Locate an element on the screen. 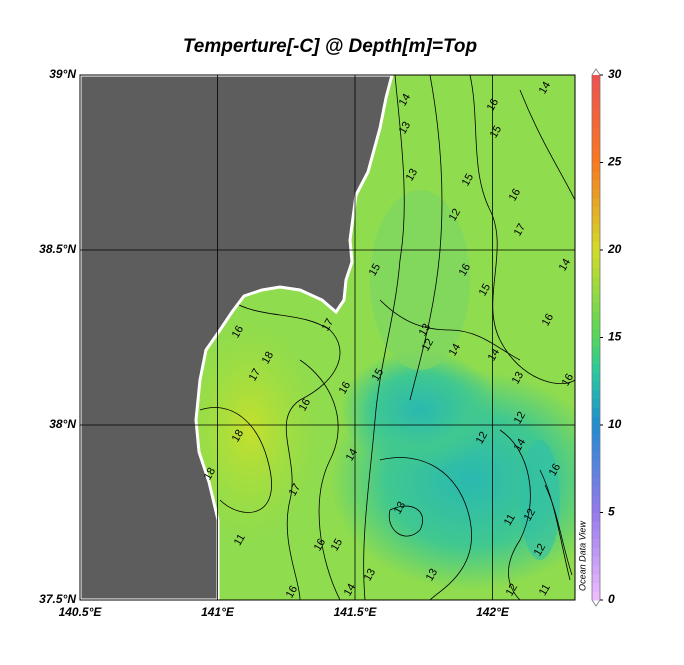  colorbar-tick-label: 5 is located at coordinates (611, 512).